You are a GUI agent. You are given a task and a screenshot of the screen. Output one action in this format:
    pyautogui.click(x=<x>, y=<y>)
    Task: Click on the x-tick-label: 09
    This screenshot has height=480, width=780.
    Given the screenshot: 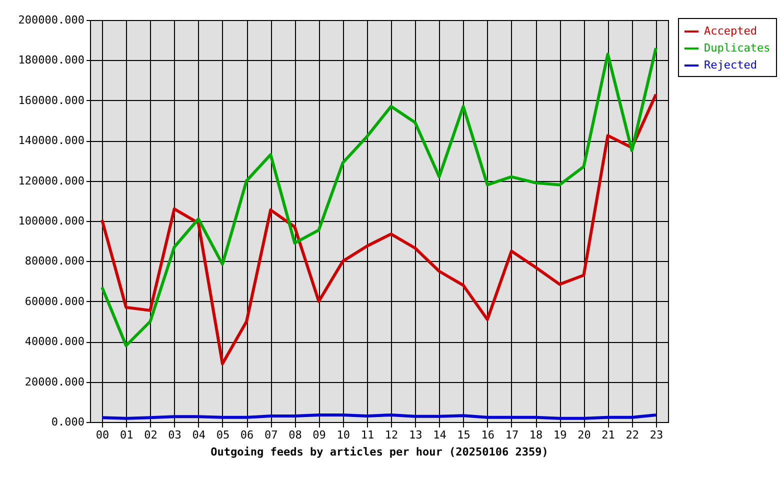 What is the action you would take?
    pyautogui.click(x=319, y=435)
    